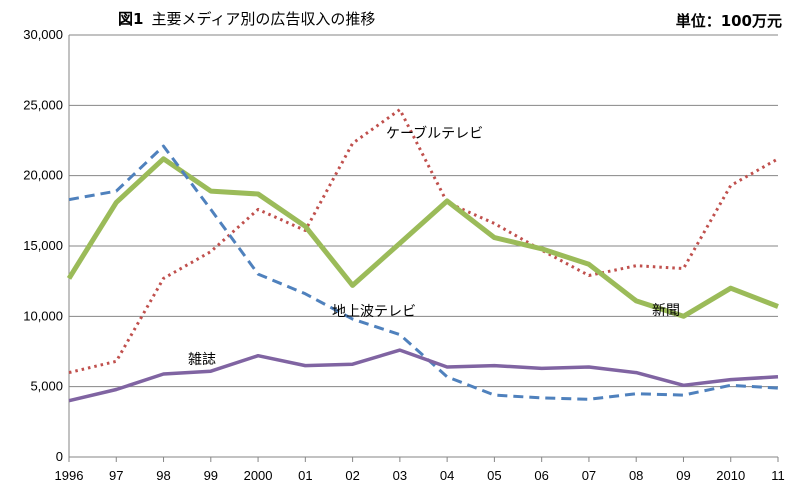  Describe the element at coordinates (59, 456) in the screenshot. I see `y-tick-label: 0` at that location.